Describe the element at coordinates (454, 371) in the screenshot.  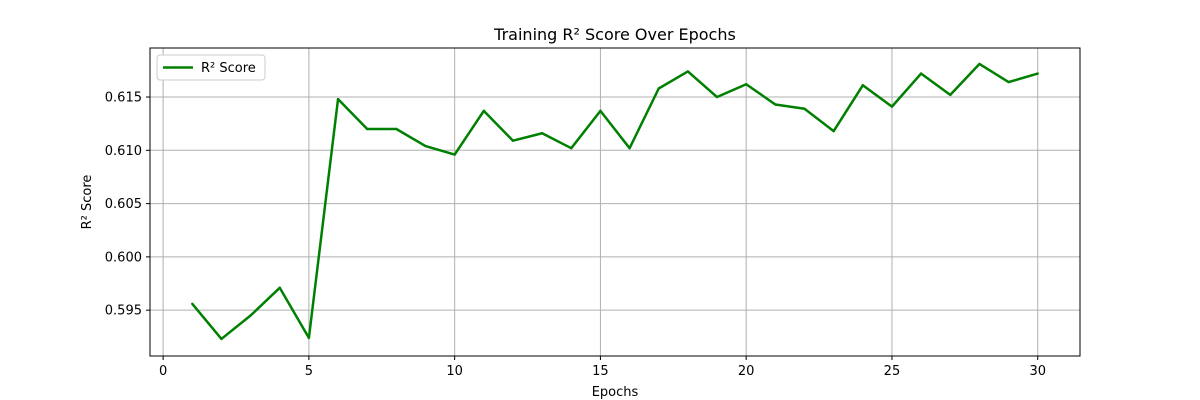
I see `x-tick-label: 10` at that location.